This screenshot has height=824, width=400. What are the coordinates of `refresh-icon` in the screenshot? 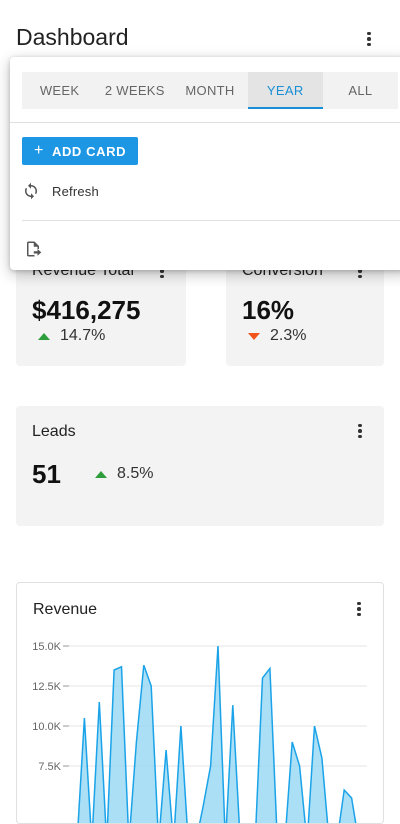 It's located at (31, 191).